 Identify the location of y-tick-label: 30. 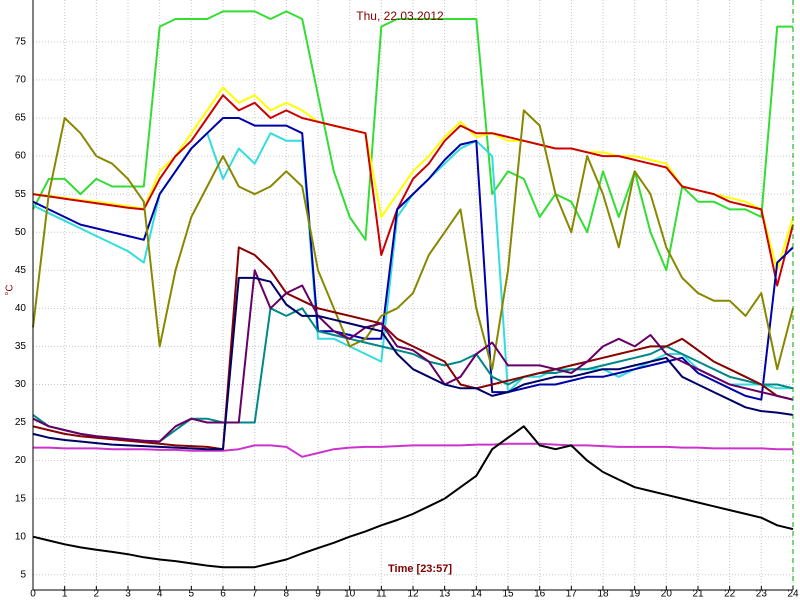
(21, 384).